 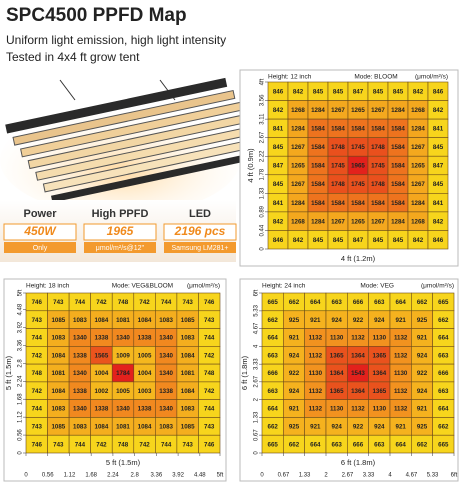 What do you see at coordinates (263, 119) in the screenshot?
I see `y-tick-label: 3.11` at bounding box center [263, 119].